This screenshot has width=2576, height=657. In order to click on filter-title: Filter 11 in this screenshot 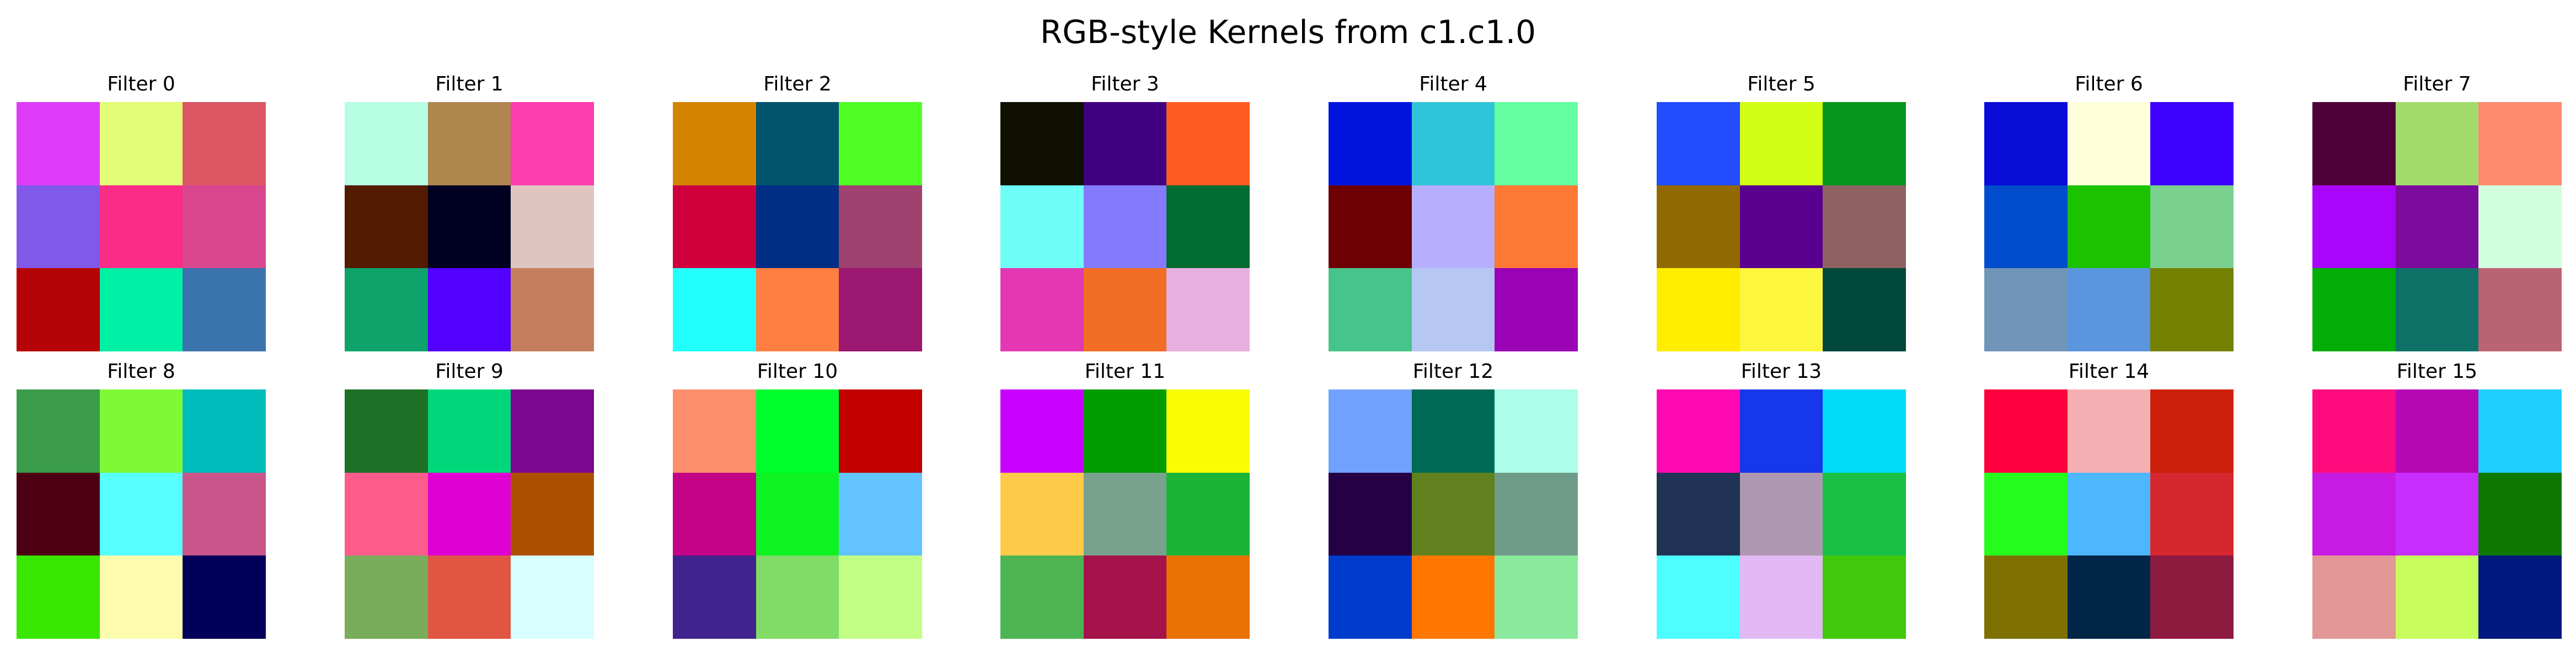, I will do `click(1125, 371)`.